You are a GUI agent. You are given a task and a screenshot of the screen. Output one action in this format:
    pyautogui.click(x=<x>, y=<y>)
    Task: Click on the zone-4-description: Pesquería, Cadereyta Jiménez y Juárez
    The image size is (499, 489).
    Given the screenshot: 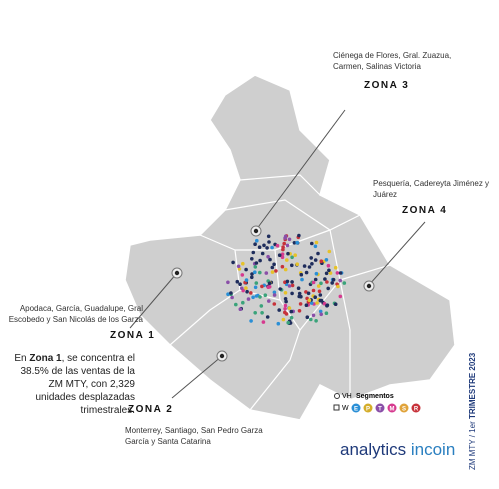 What is the action you would take?
    pyautogui.click(x=431, y=189)
    